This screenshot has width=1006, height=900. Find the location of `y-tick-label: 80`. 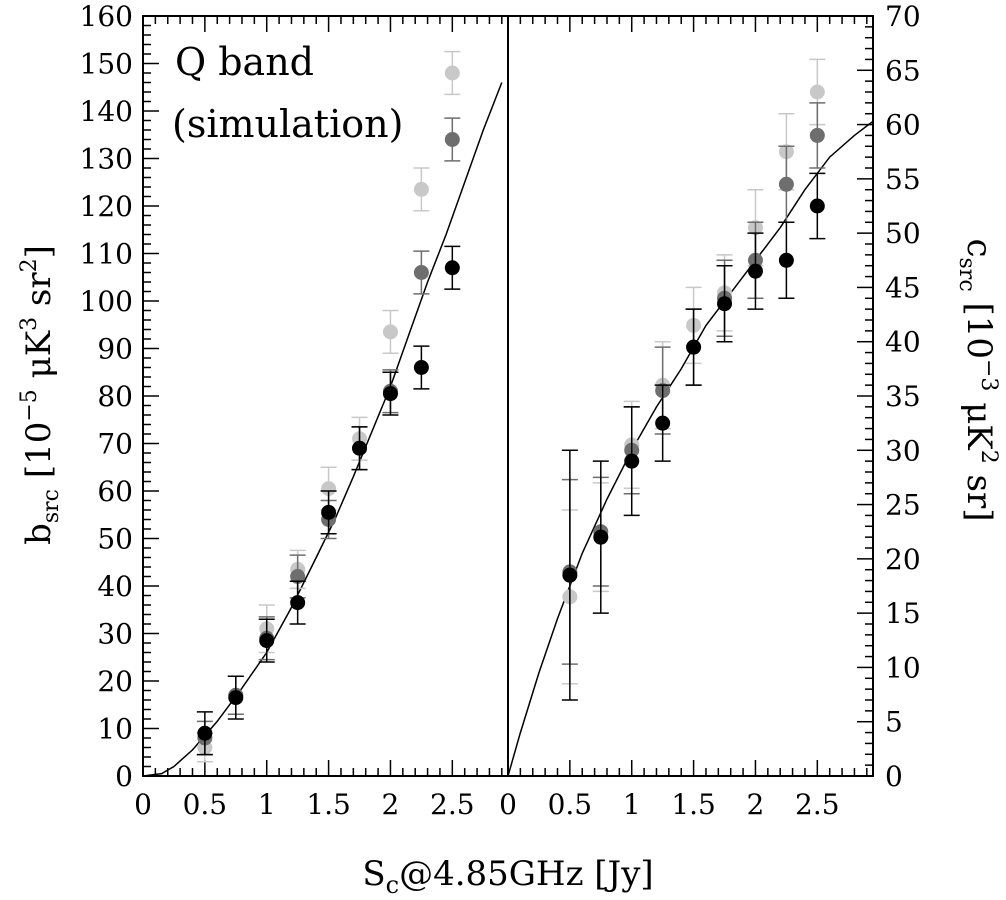

y-tick-label: 80 is located at coordinates (115, 396).